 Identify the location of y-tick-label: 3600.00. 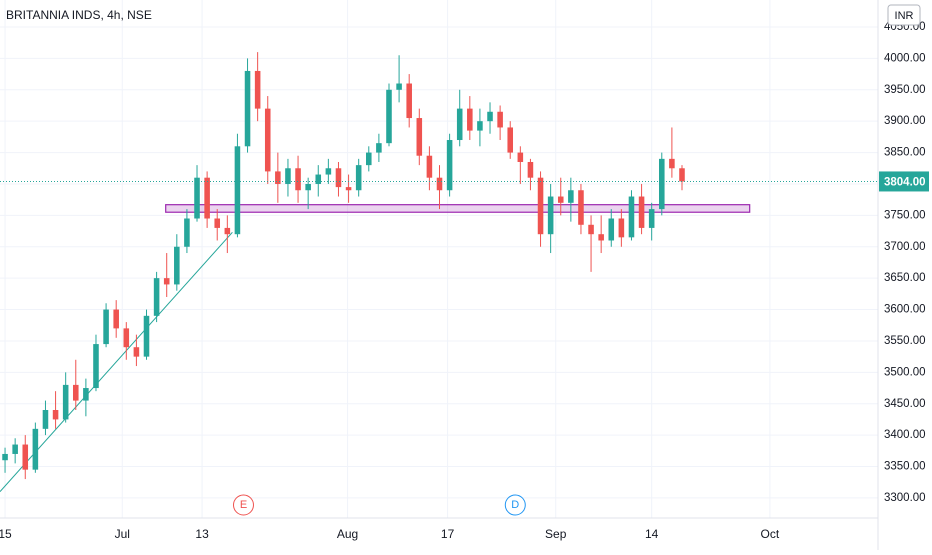
(905, 310).